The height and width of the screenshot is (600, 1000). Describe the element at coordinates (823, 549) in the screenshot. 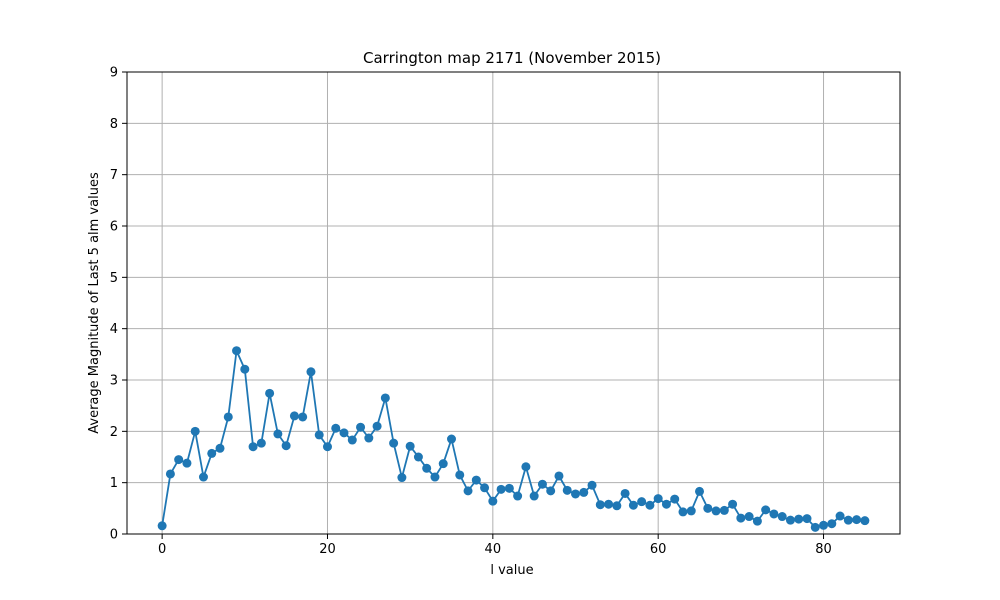

I see `x-tick-label: 80` at that location.